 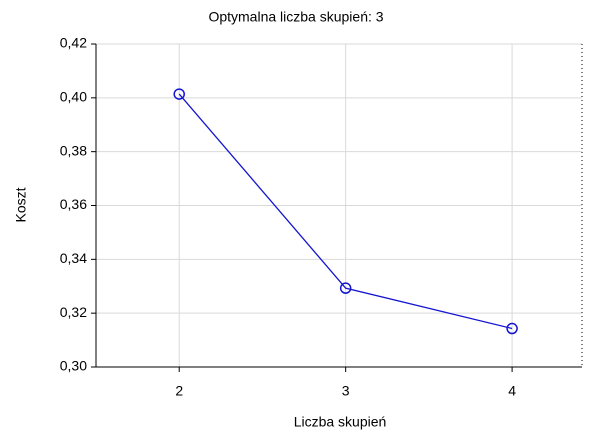 I want to click on x-tick-label: 3, so click(x=346, y=391).